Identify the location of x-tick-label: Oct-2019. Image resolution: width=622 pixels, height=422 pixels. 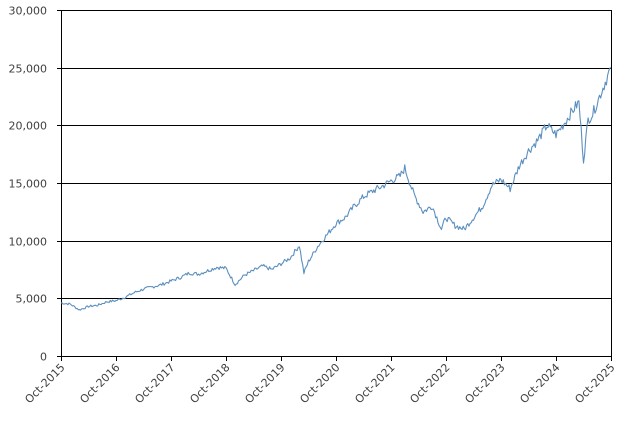
(264, 383).